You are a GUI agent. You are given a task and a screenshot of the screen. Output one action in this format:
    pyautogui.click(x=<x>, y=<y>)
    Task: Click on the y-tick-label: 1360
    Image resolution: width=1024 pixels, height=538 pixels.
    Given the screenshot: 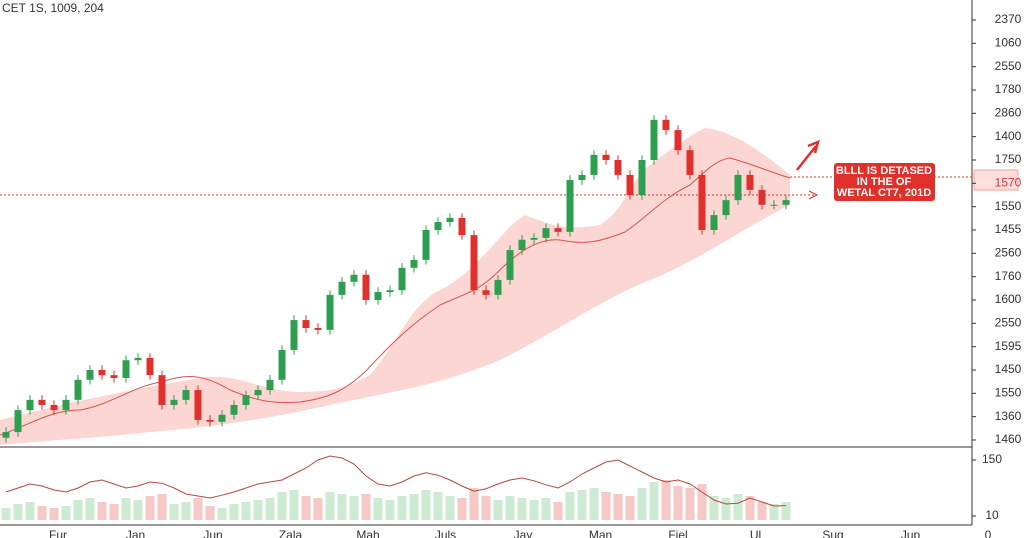 What is the action you would take?
    pyautogui.click(x=1008, y=416)
    